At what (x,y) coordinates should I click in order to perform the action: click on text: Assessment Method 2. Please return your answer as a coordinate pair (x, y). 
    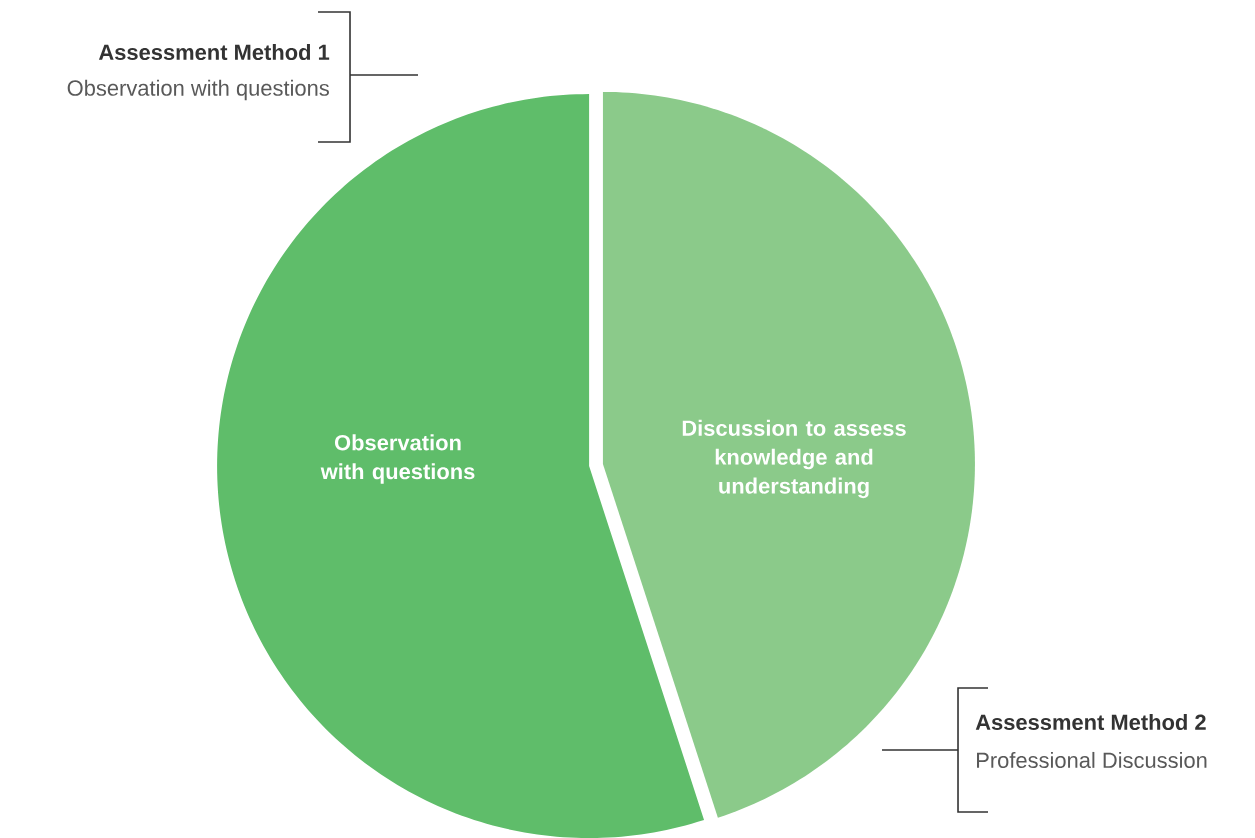
    Looking at the image, I should click on (1090, 721).